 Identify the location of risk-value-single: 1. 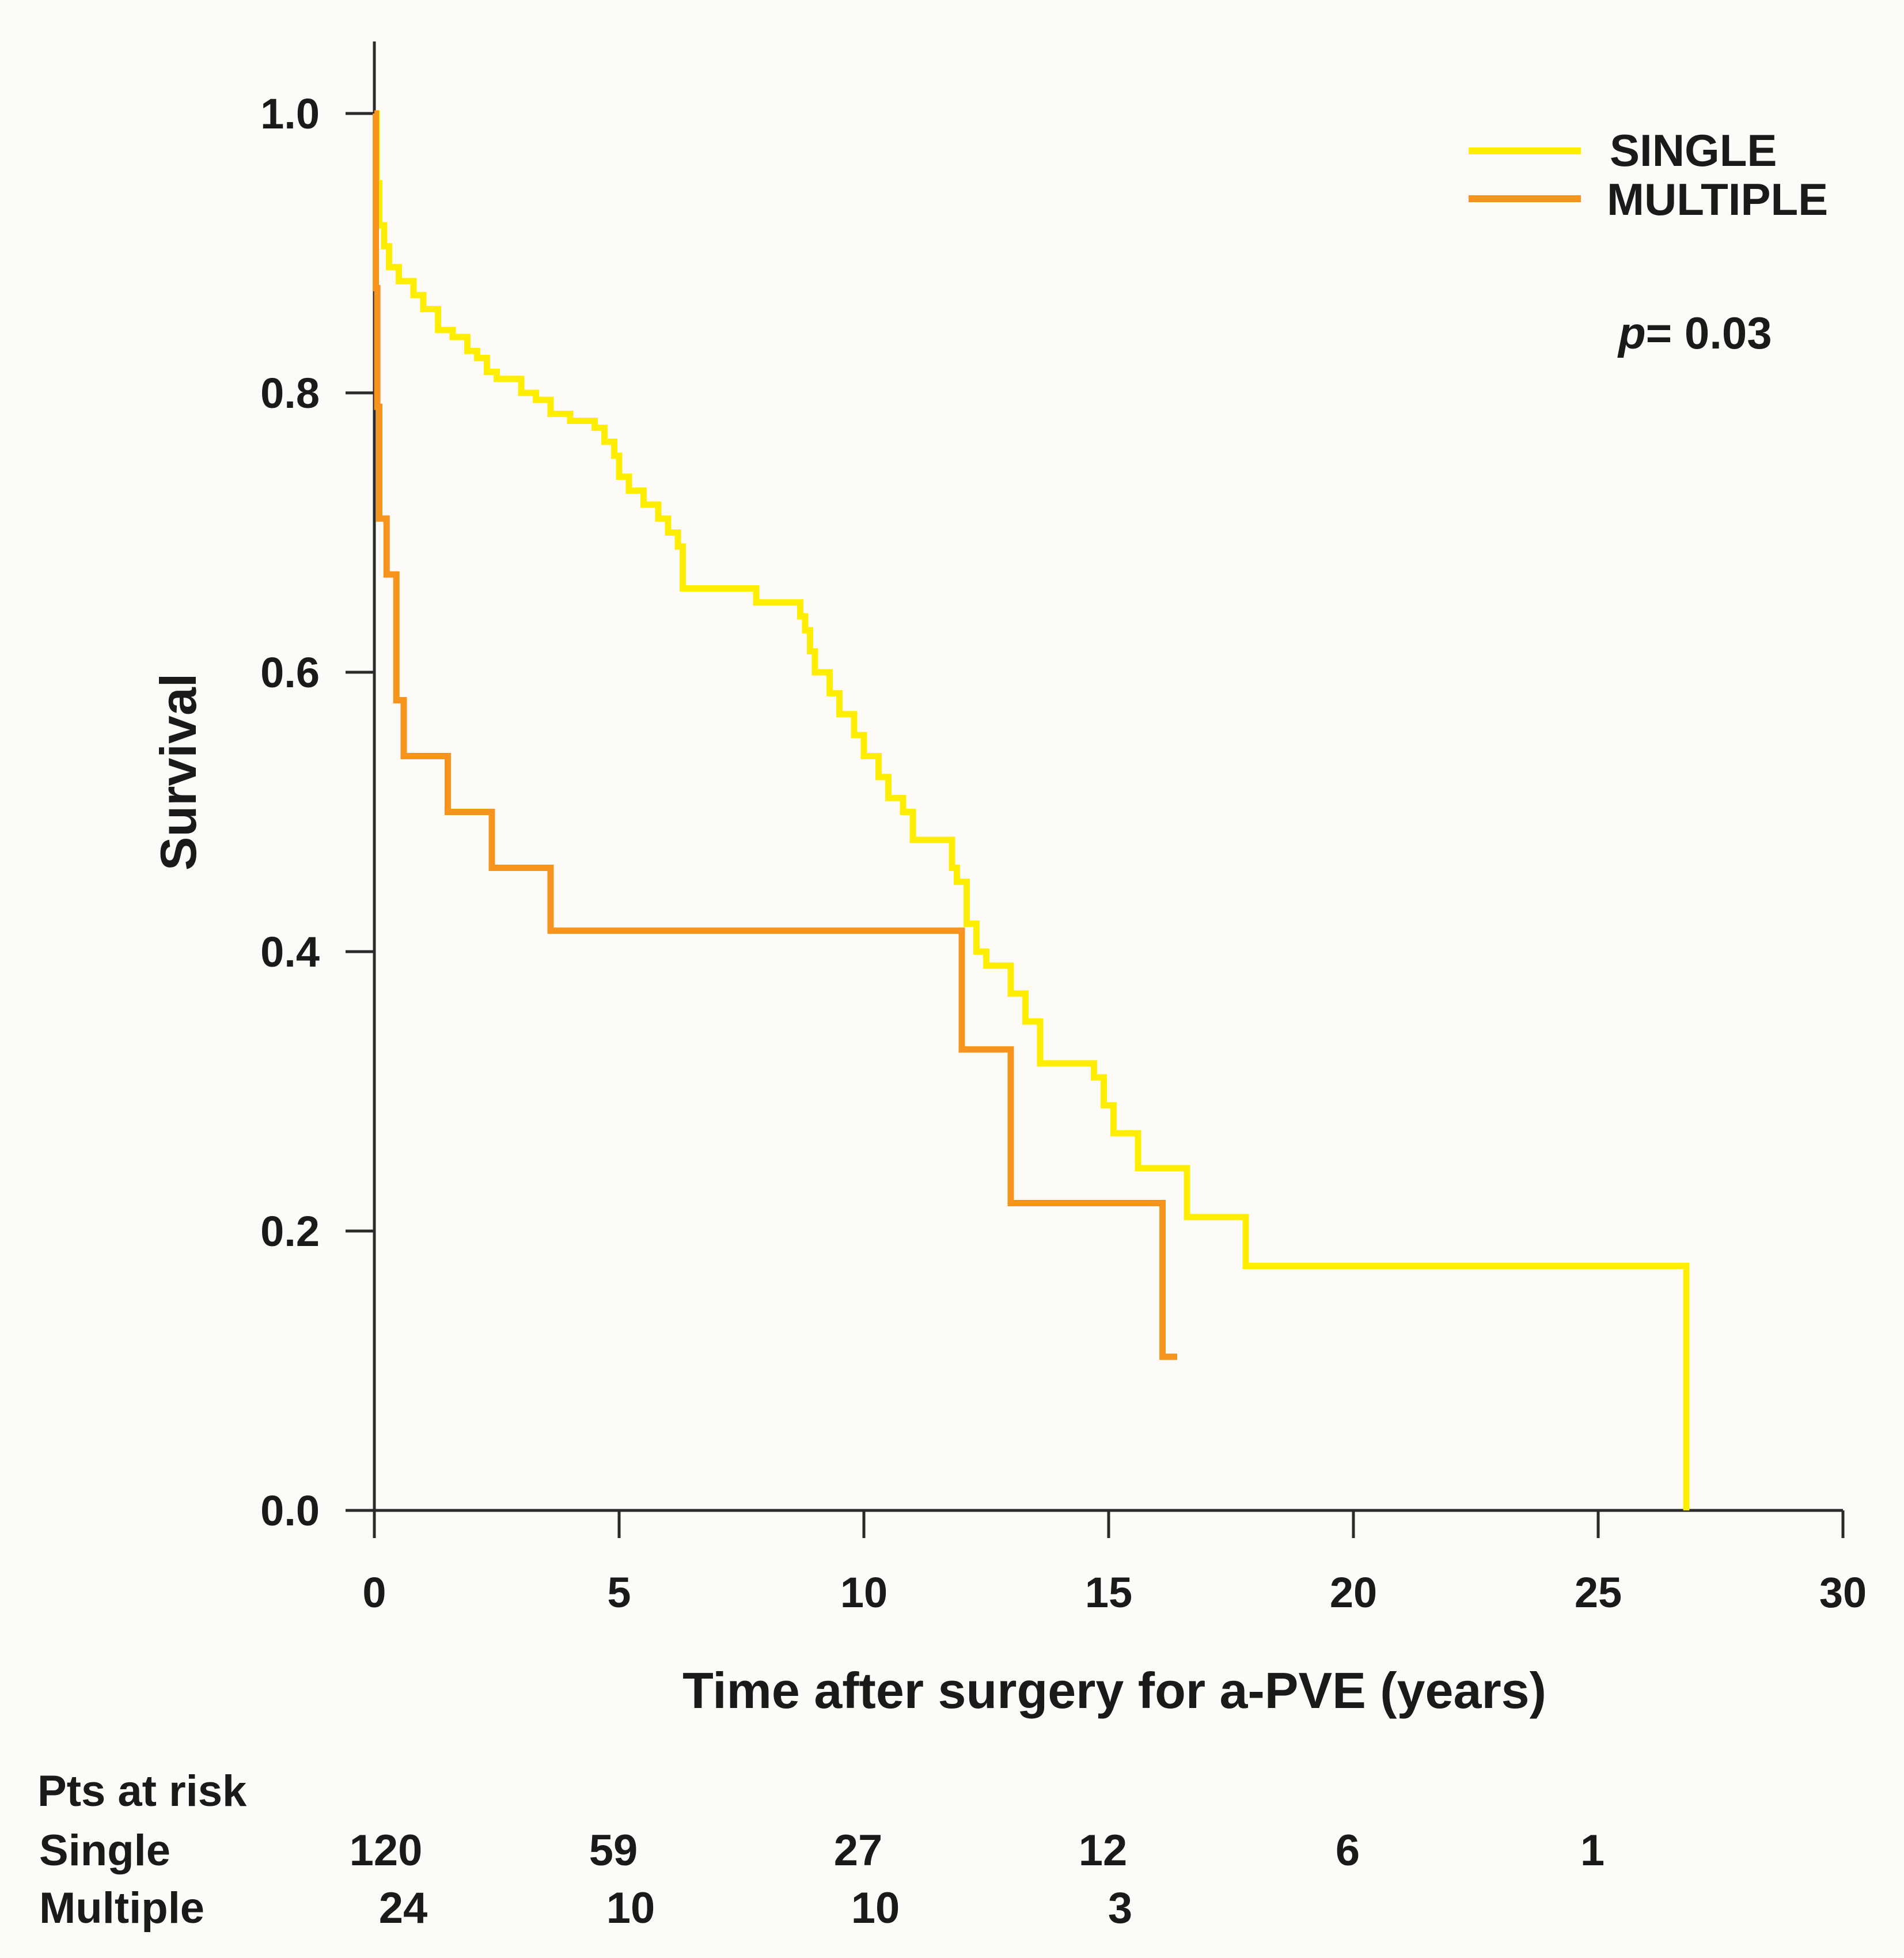
(1593, 1850).